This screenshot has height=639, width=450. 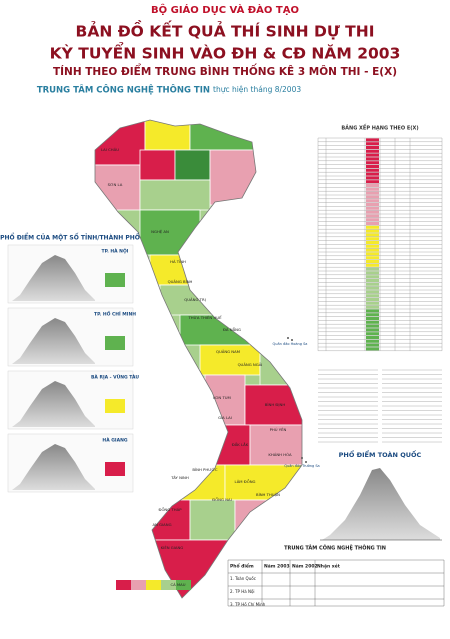 What do you see at coordinates (380, 454) in the screenshot?
I see `national-title: PHỔ ĐIỂM TOÀN QUỐC` at bounding box center [380, 454].